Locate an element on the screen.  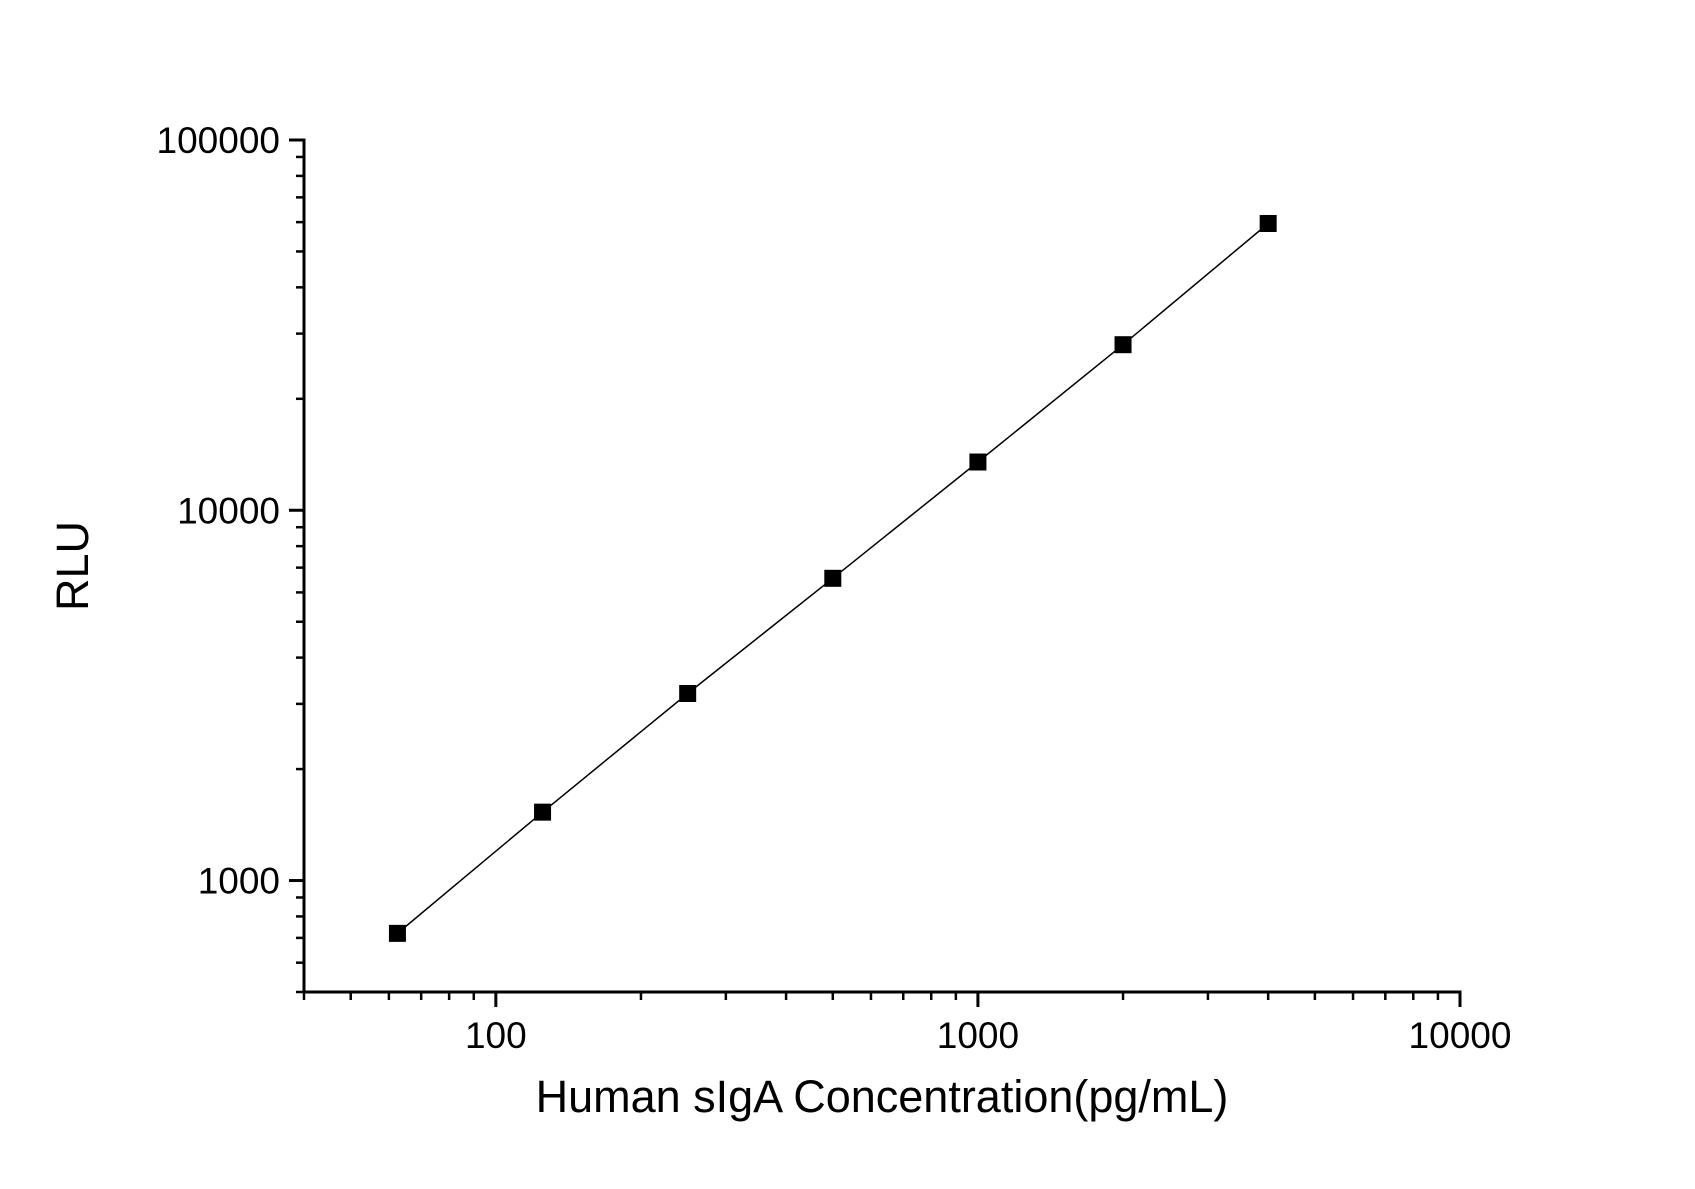
y-tick-label: 10000 is located at coordinates (228, 510).